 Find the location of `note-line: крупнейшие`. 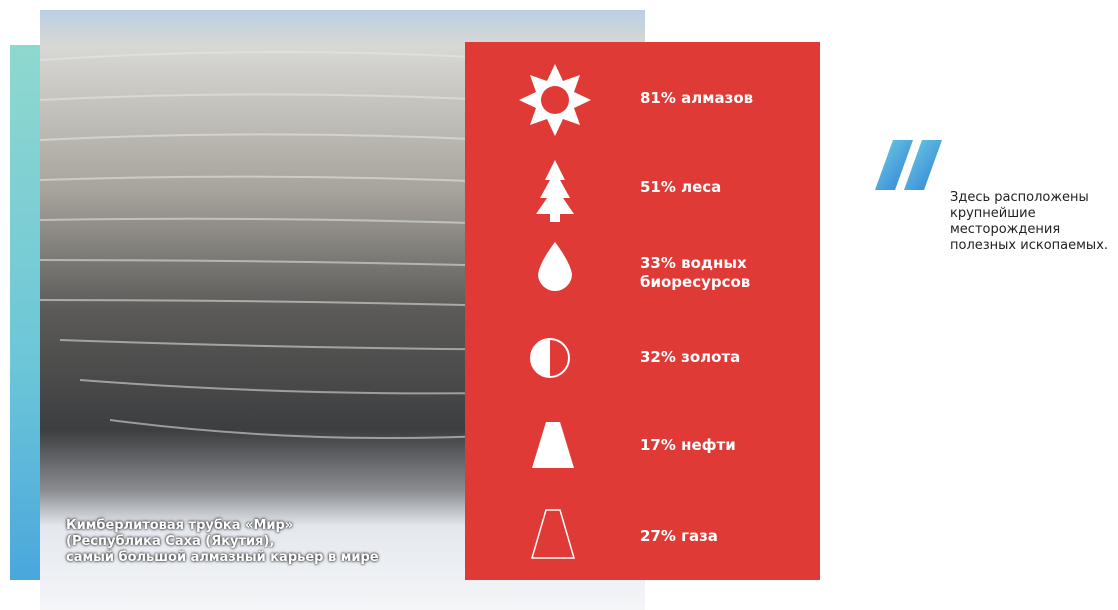

note-line: крупнейшие is located at coordinates (993, 213).